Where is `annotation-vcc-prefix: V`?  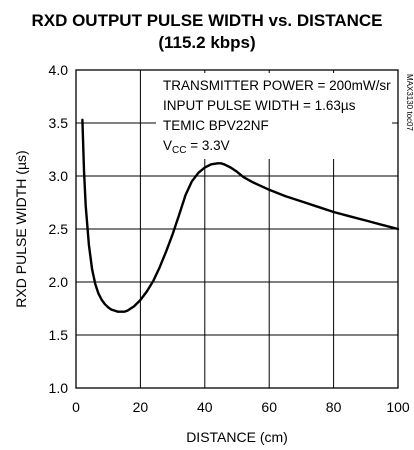 annotation-vcc-prefix: V is located at coordinates (167, 145).